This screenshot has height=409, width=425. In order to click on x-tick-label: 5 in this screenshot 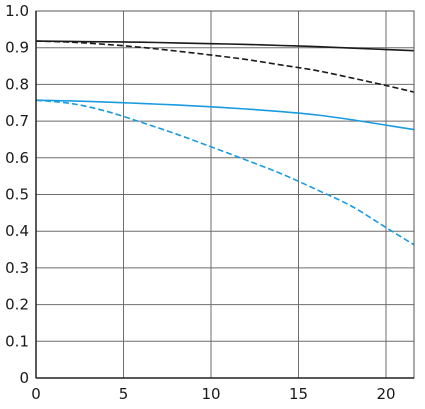, I will do `click(124, 394)`.